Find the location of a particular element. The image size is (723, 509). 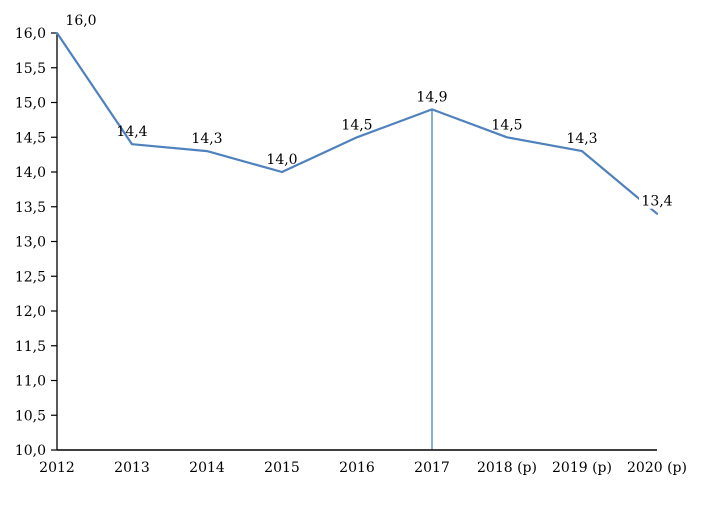

y-axis-tick-label: 14,5 is located at coordinates (30, 138).